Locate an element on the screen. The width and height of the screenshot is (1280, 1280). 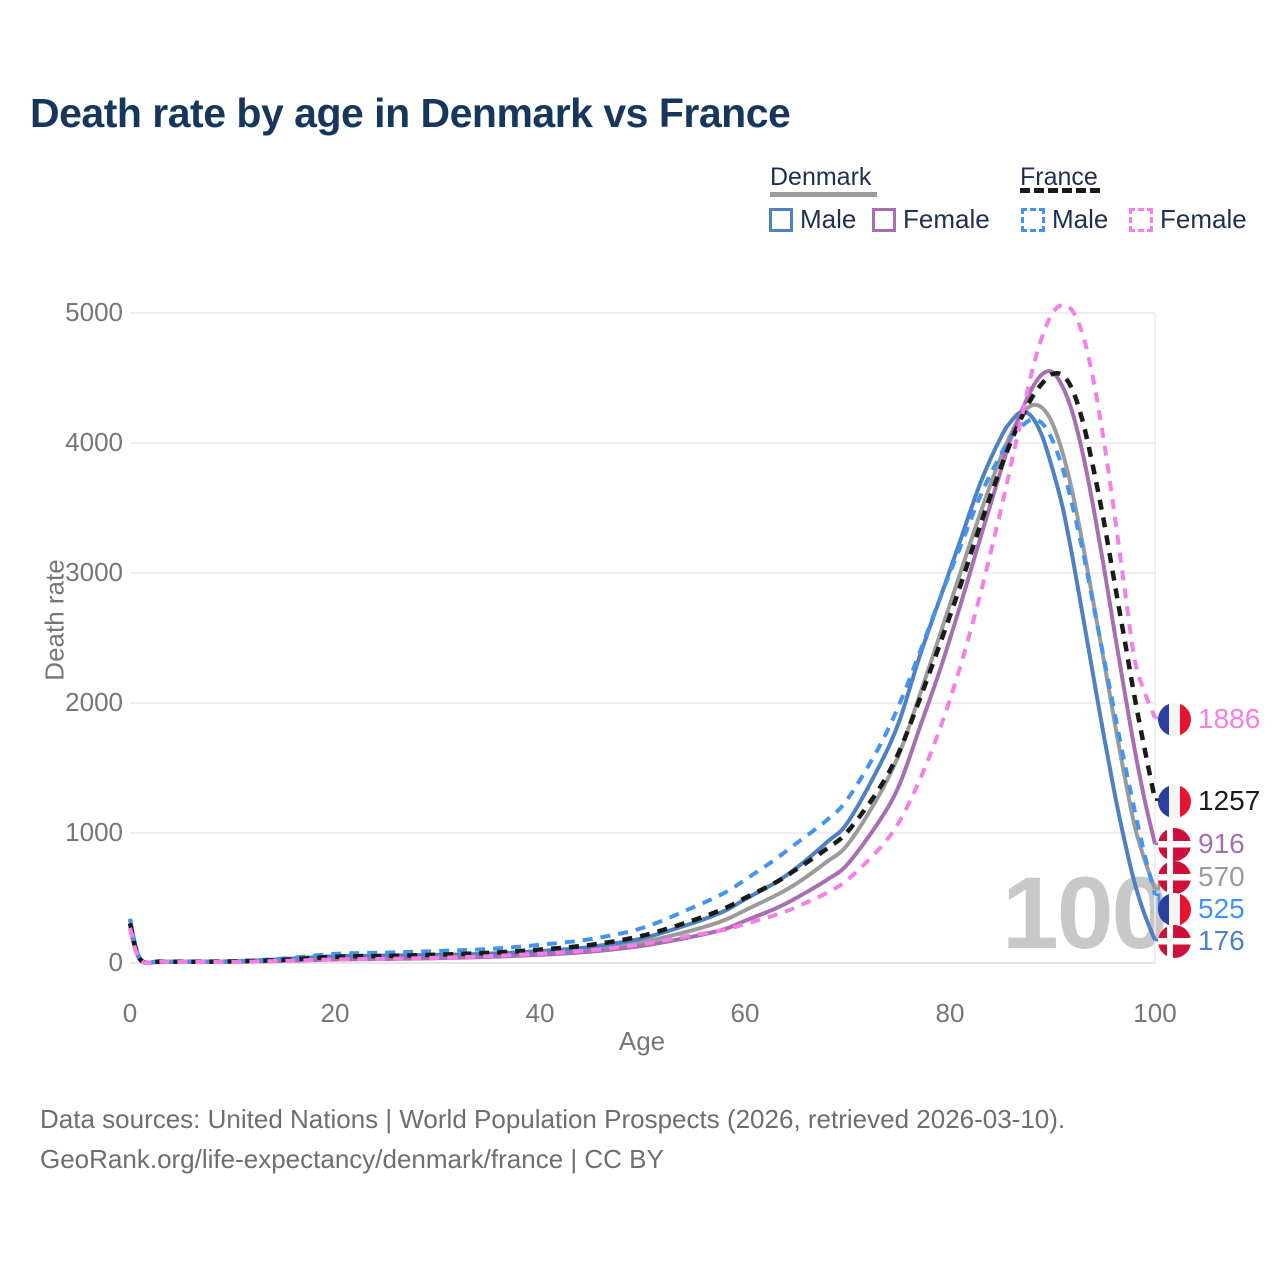
x-tick-20: 20 is located at coordinates (335, 1013).